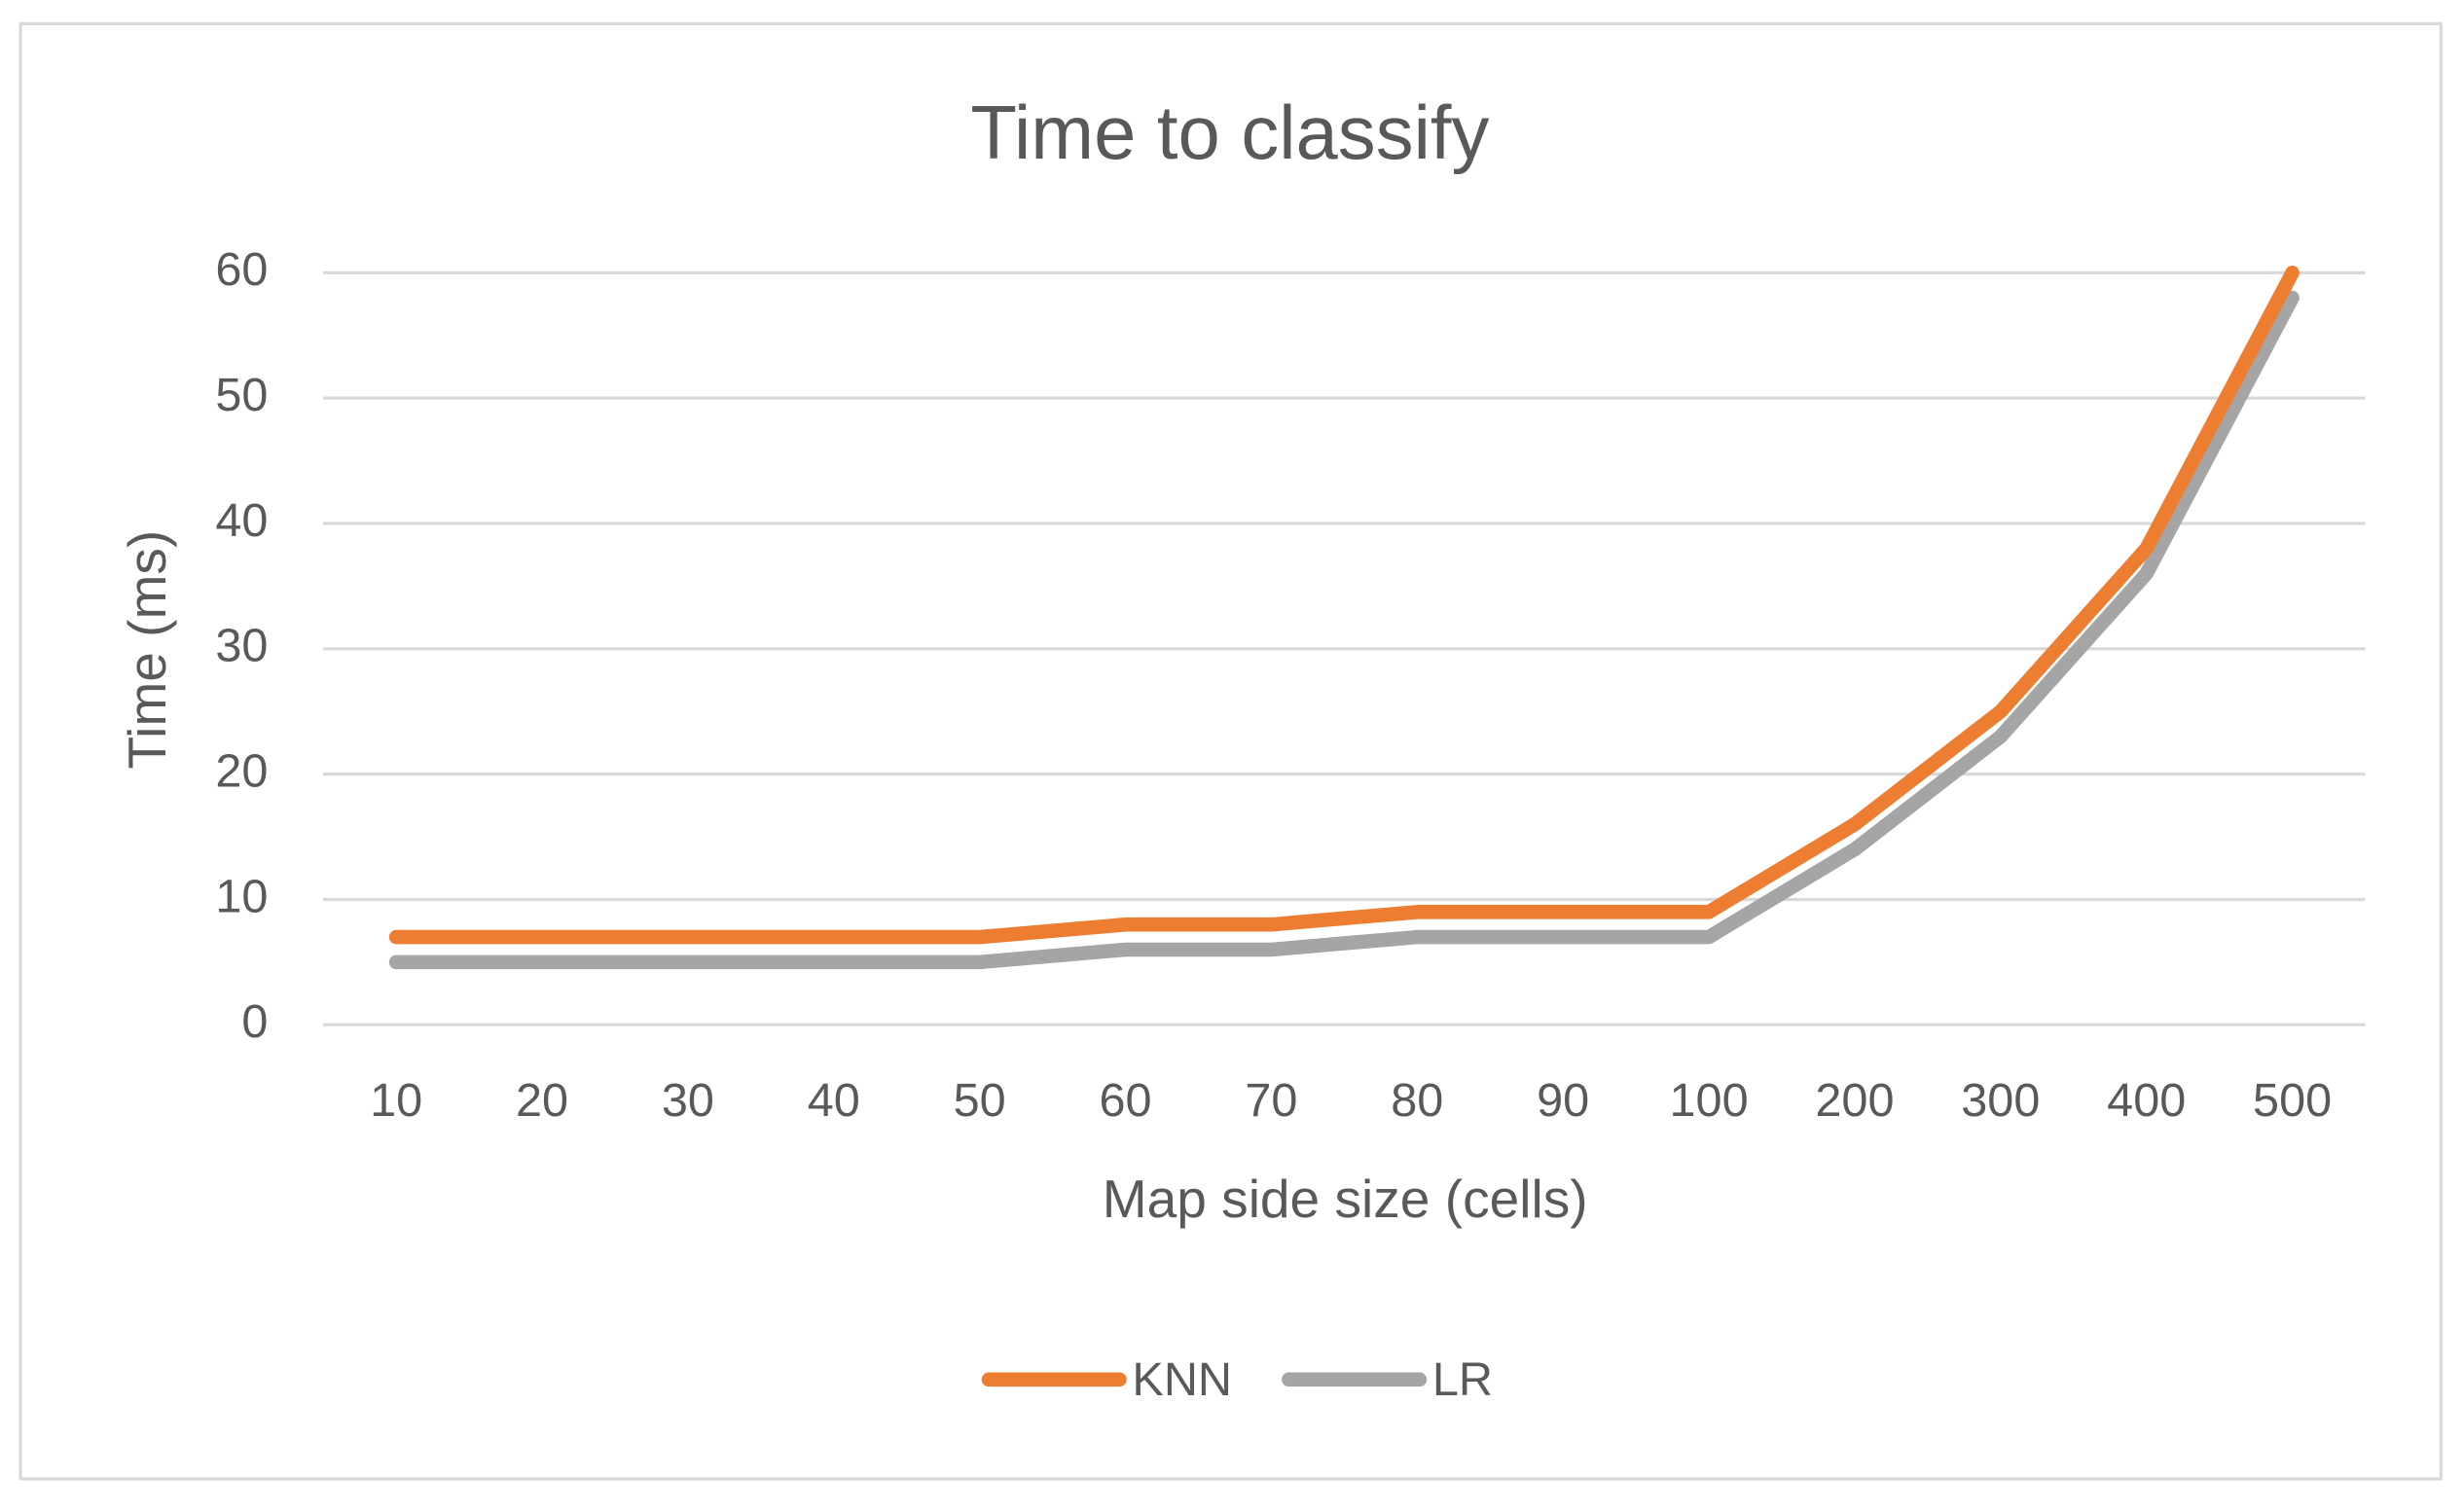  Describe the element at coordinates (2146, 1100) in the screenshot. I see `x-tick-label: 400` at that location.